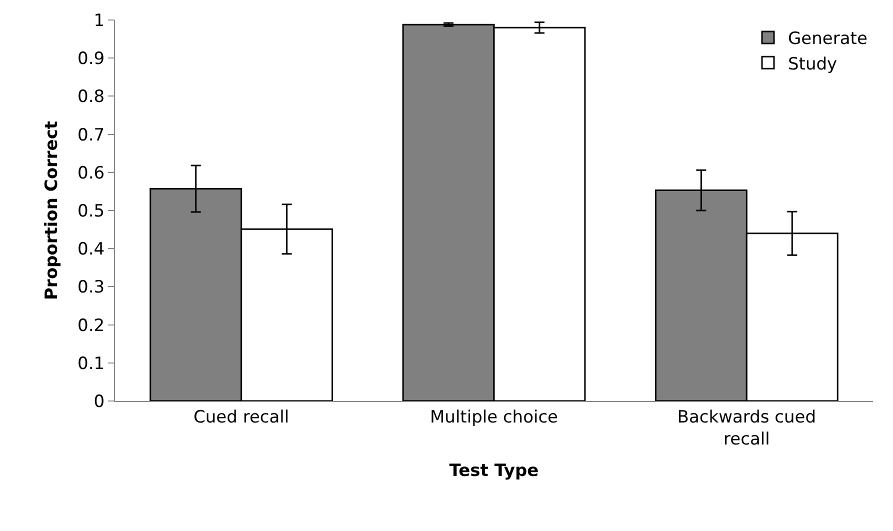  What do you see at coordinates (91, 135) in the screenshot?
I see `y-tick-label: 0.7` at bounding box center [91, 135].